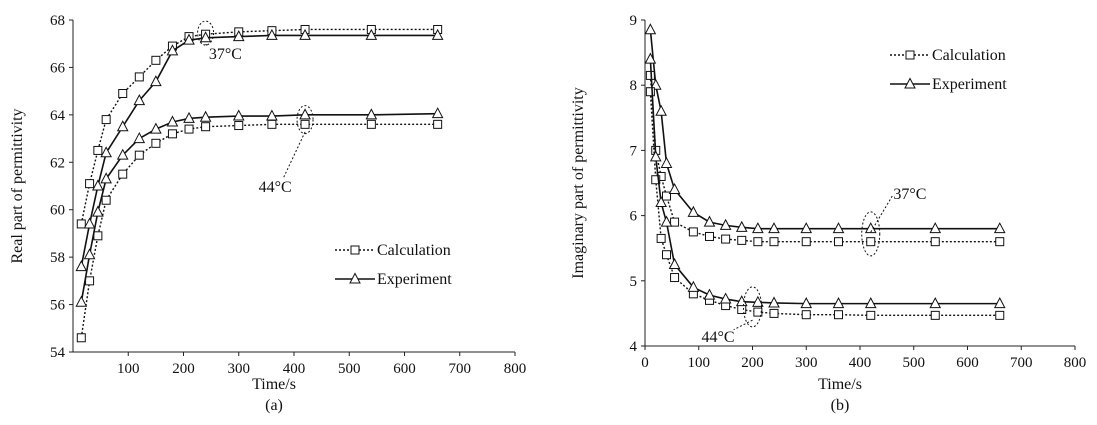  I want to click on legend: Calculation Experiment, so click(393, 265).